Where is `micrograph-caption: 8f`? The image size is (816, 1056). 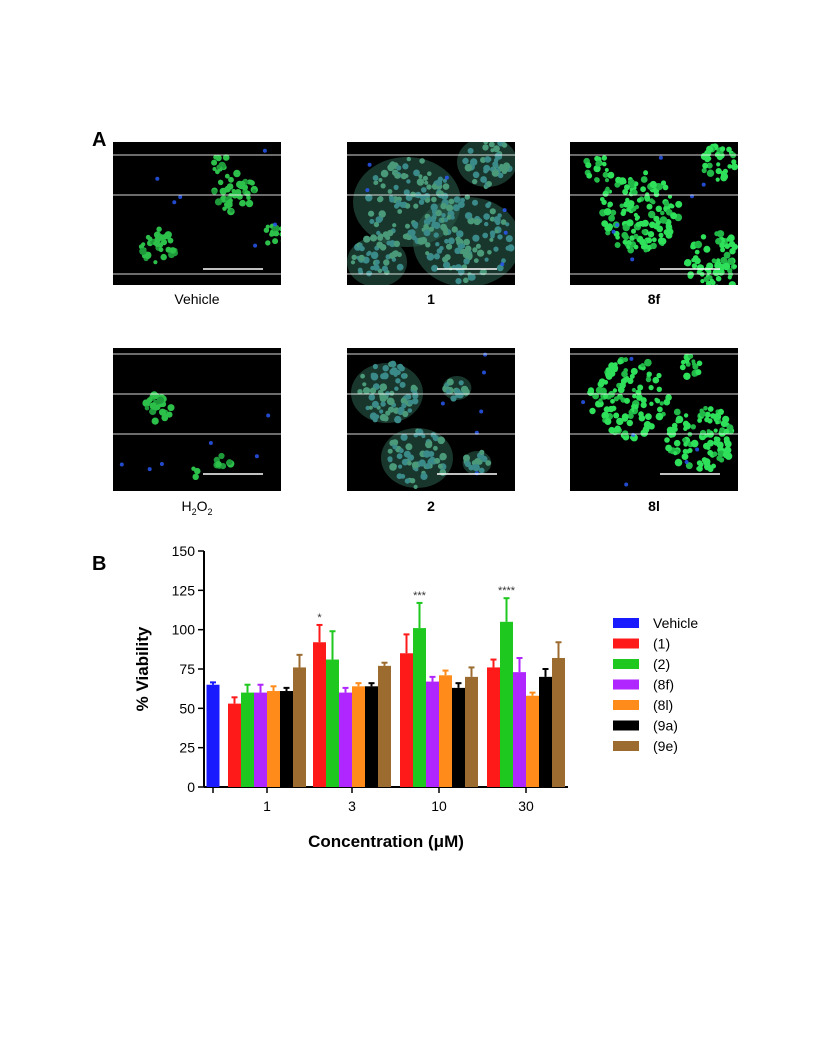
micrograph-caption: 8f is located at coordinates (654, 299).